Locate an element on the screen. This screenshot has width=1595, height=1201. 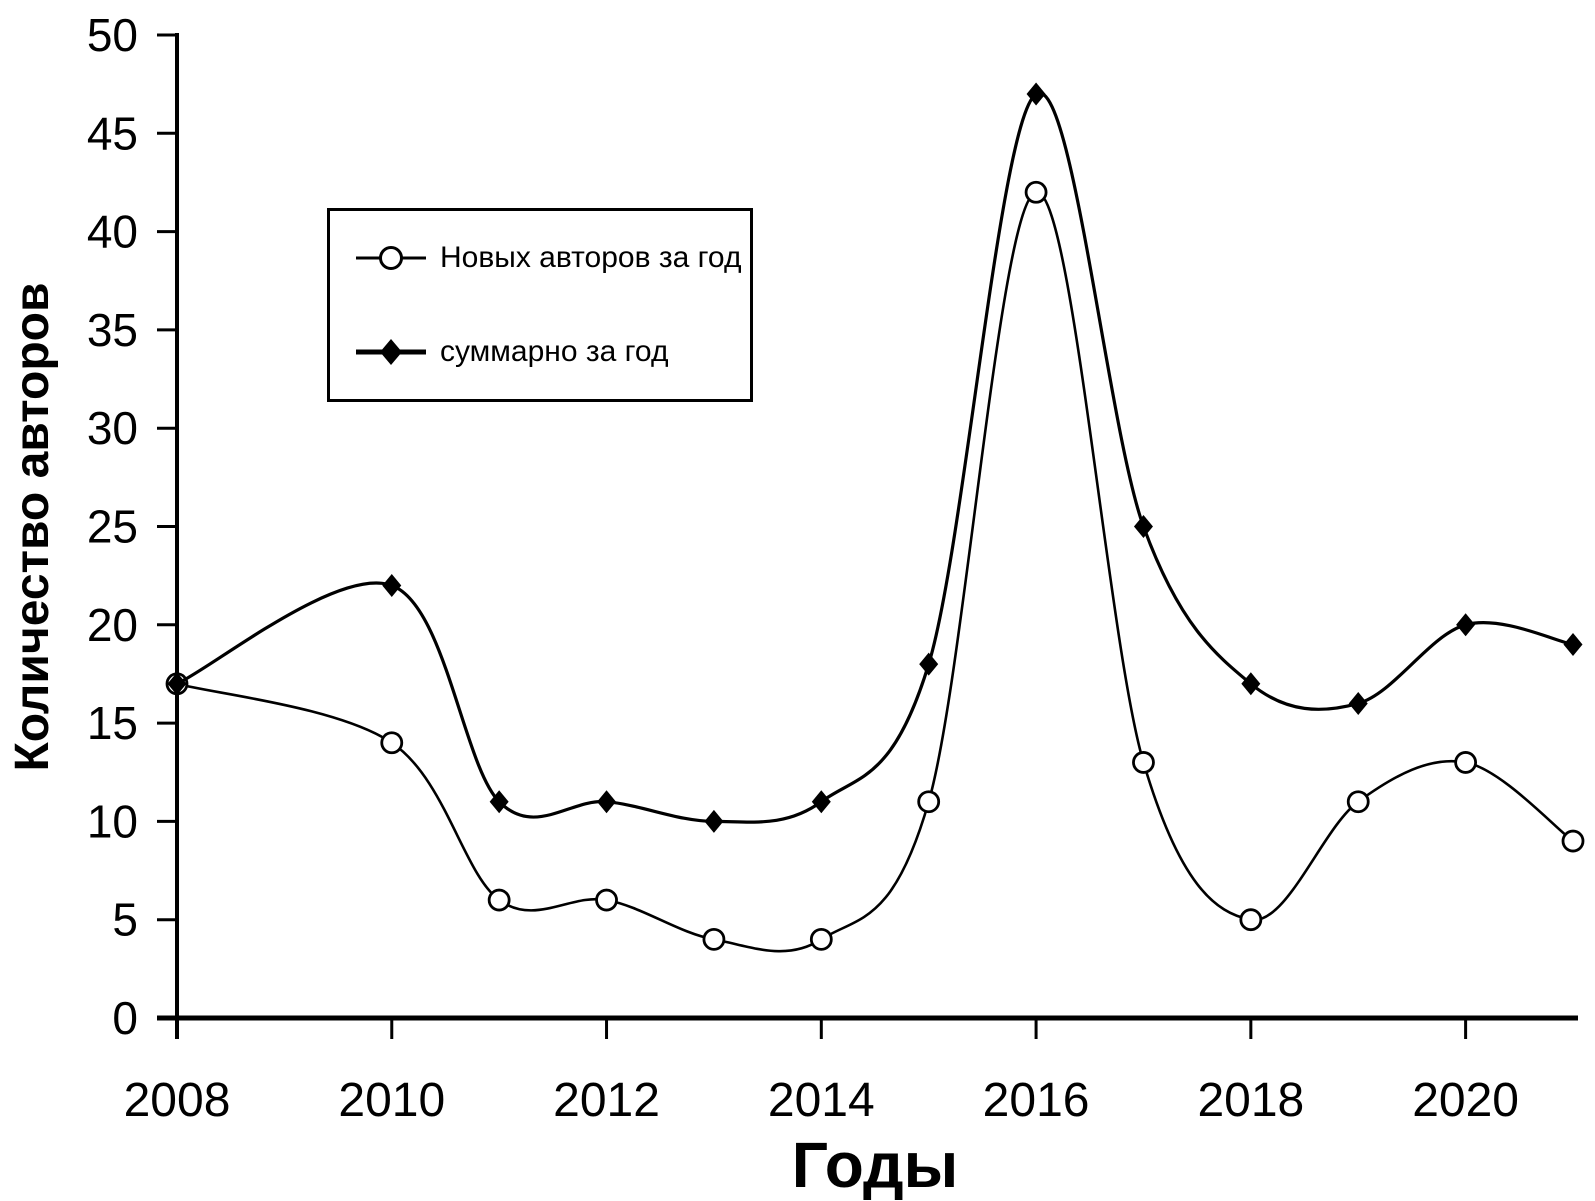
y-tick-label: 50 is located at coordinates (112, 35).